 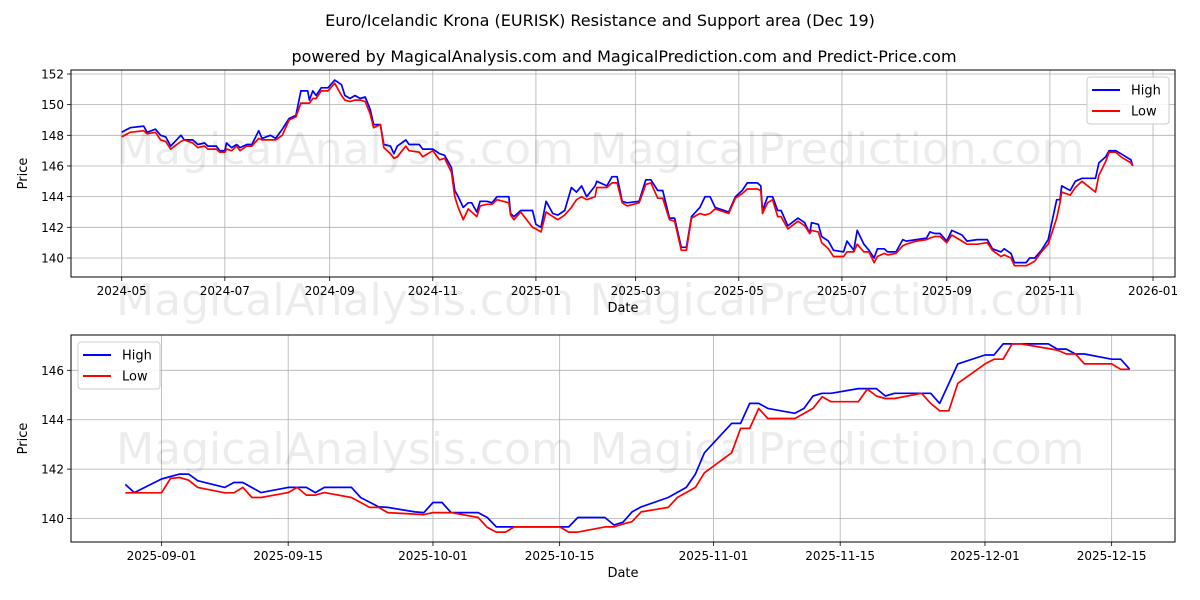 What do you see at coordinates (225, 291) in the screenshot?
I see `x-tick-label: 2024-07` at bounding box center [225, 291].